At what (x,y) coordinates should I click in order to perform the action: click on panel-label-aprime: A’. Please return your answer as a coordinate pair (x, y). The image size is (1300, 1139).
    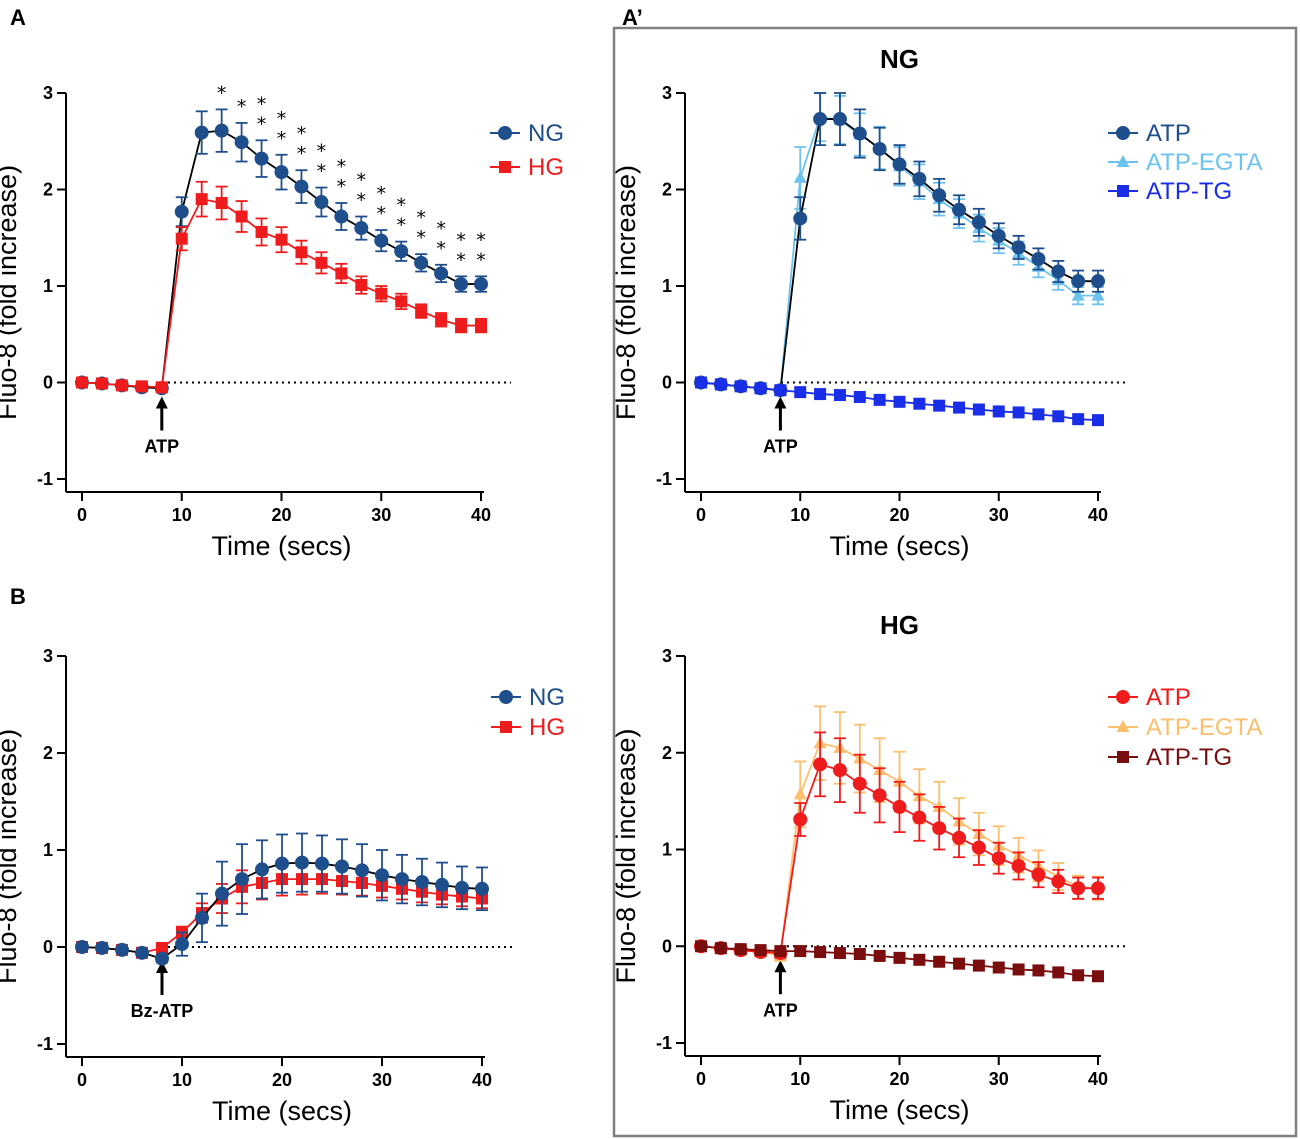
    Looking at the image, I should click on (632, 17).